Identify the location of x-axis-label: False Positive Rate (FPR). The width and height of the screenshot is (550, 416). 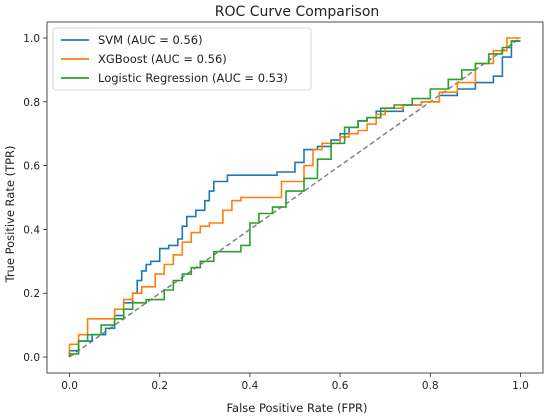
(296, 408).